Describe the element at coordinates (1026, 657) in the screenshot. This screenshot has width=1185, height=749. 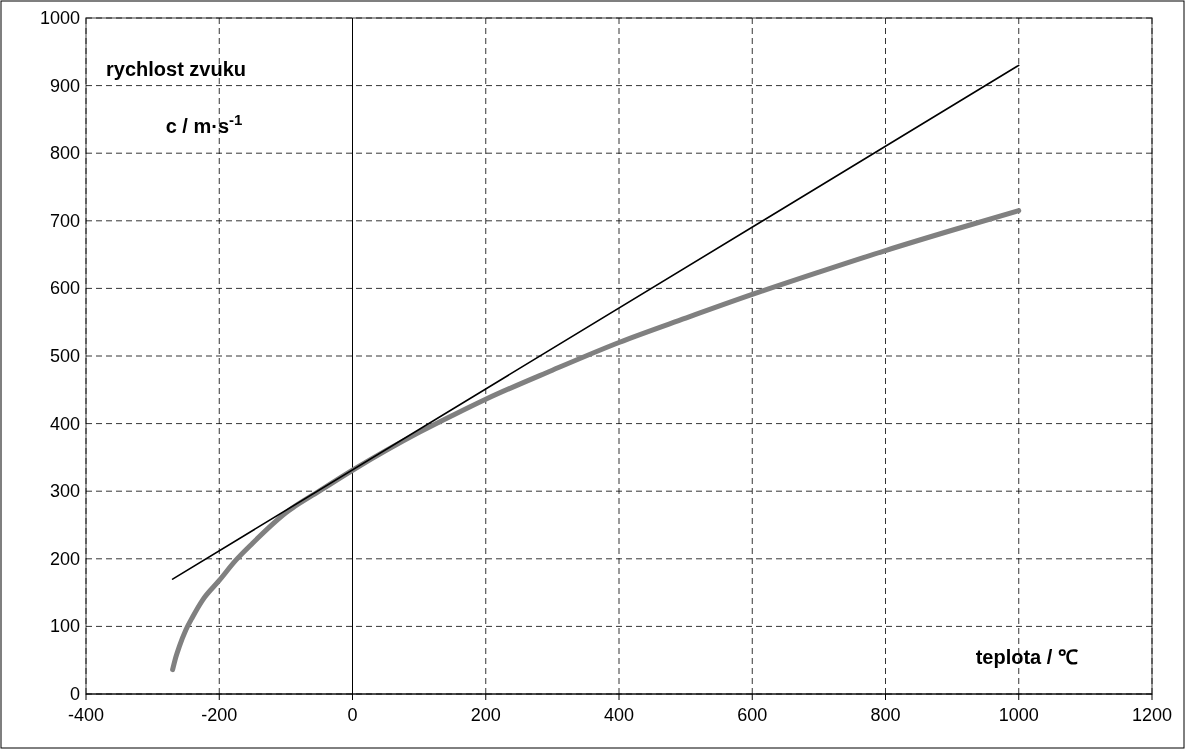
I see `x-axis-title: teplota / ℃` at that location.